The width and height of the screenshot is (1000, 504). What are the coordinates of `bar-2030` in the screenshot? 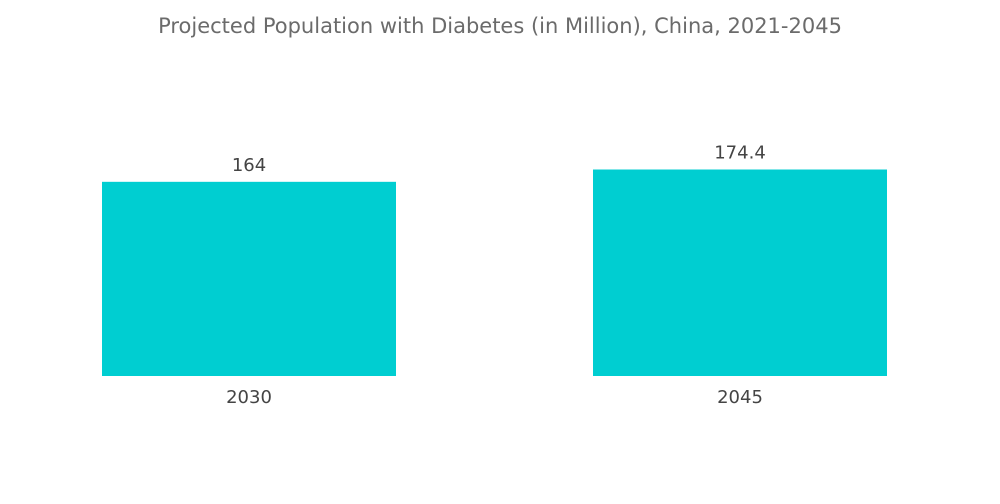 It's located at (249, 278).